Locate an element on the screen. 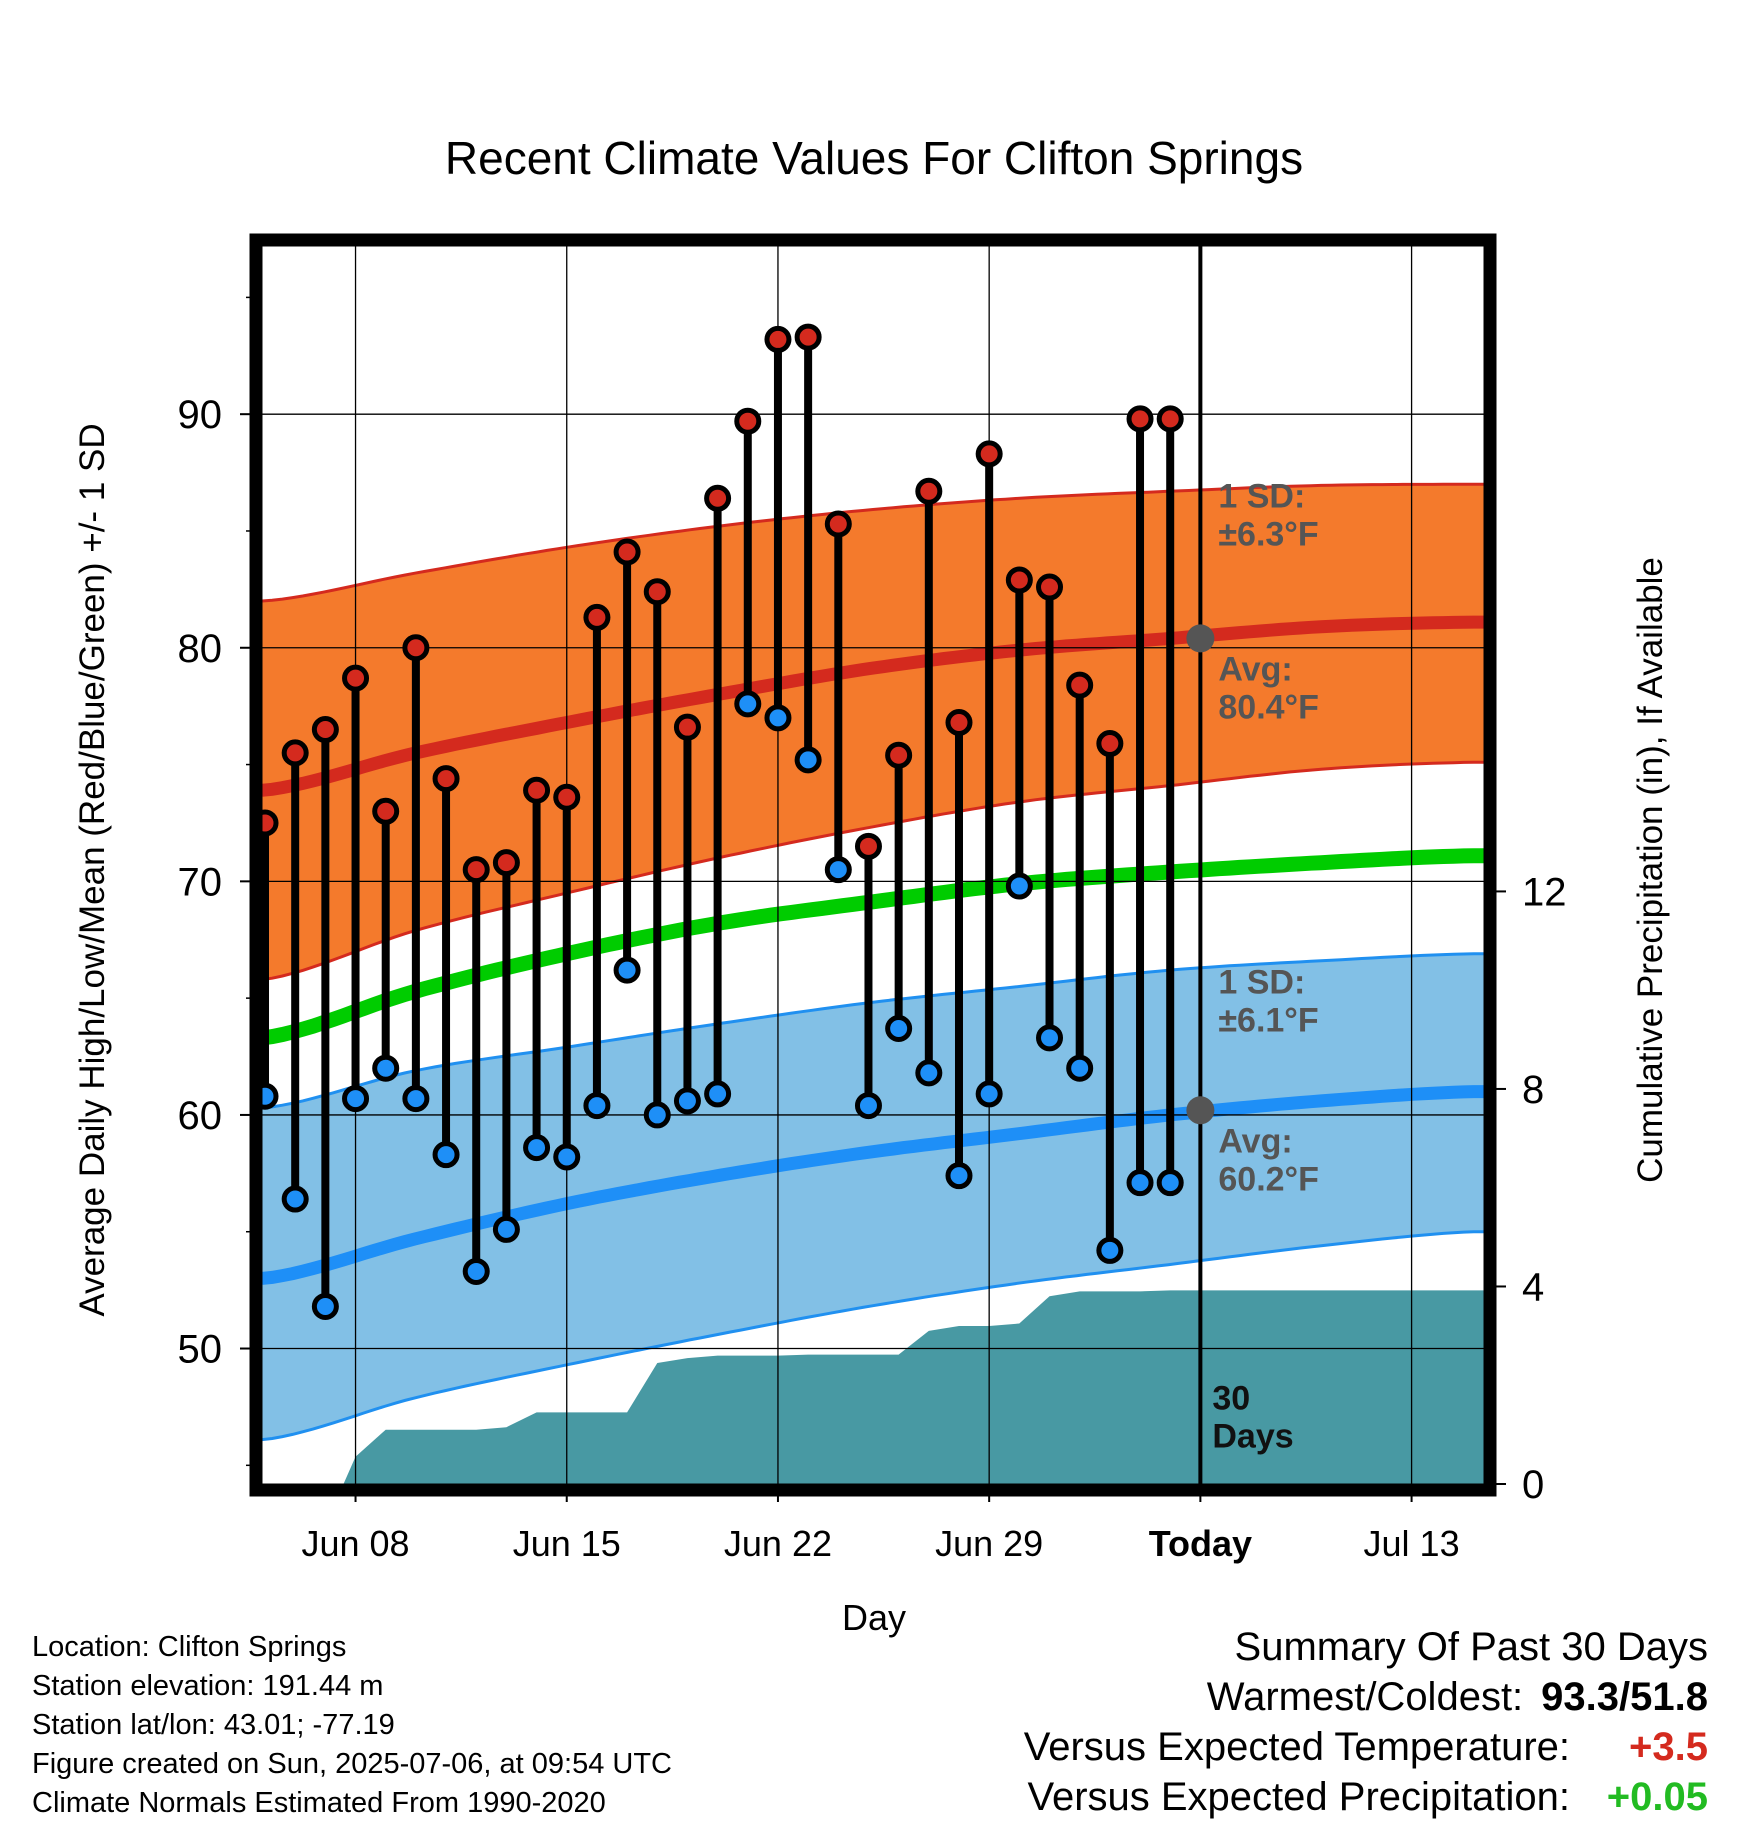  high-avg-annotation-line: 80.4°F is located at coordinates (1268, 708).